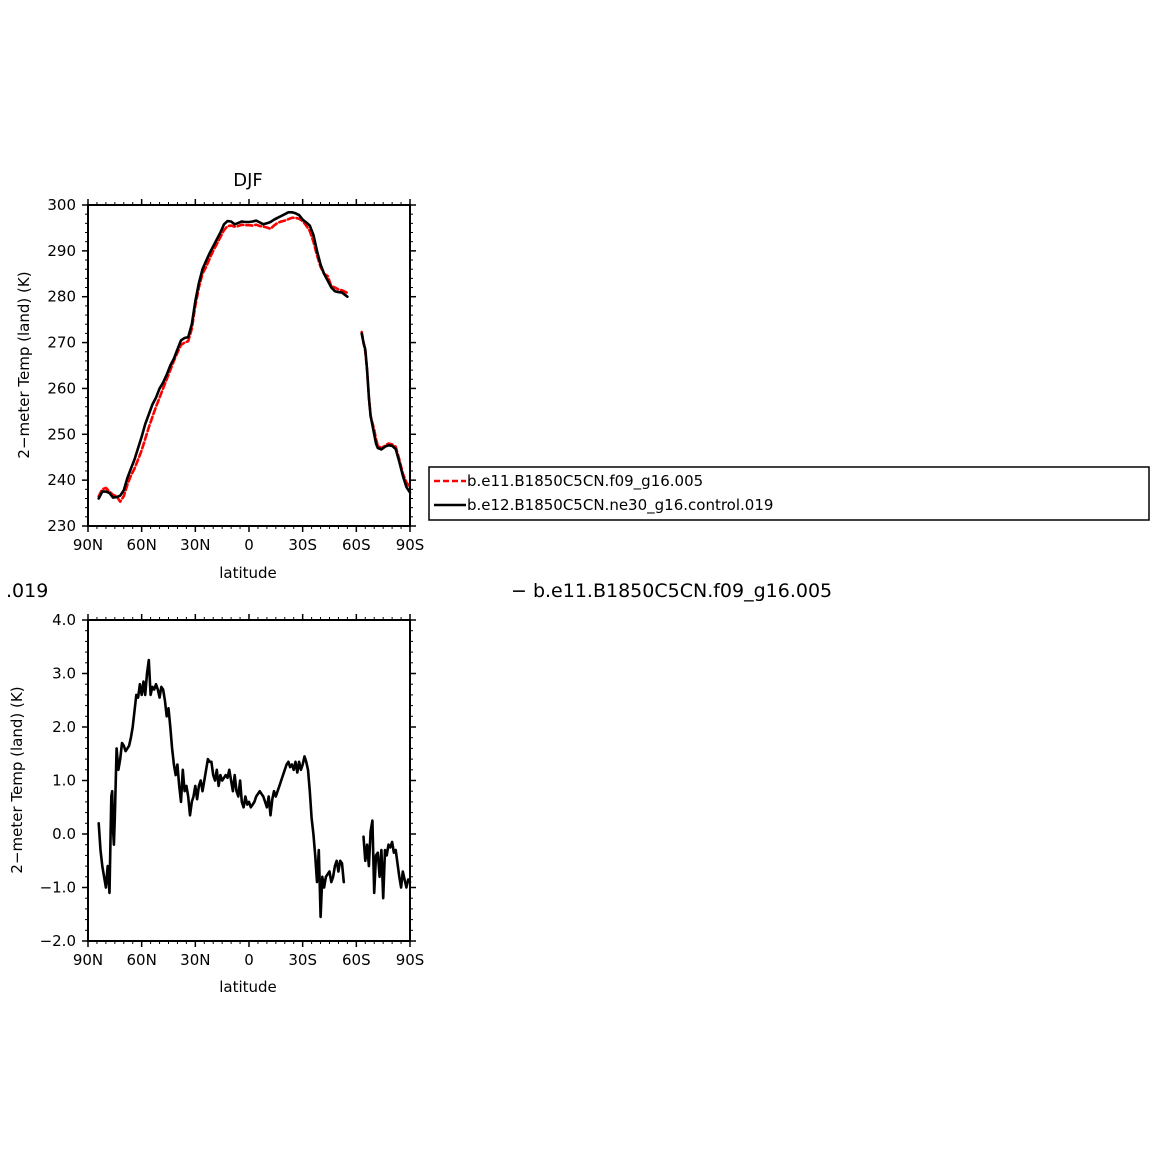 This screenshot has width=1167, height=1163. Describe the element at coordinates (61, 526) in the screenshot. I see `top-y-tick-label: 230` at that location.